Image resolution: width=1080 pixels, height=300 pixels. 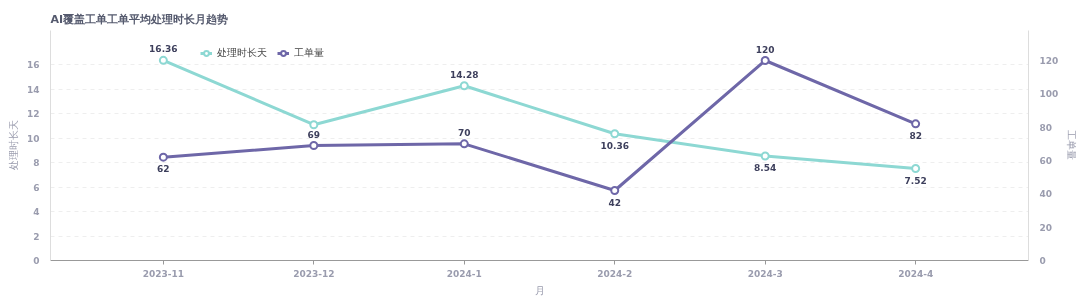 What do you see at coordinates (163, 169) in the screenshot?
I see `data-label: 62` at bounding box center [163, 169].